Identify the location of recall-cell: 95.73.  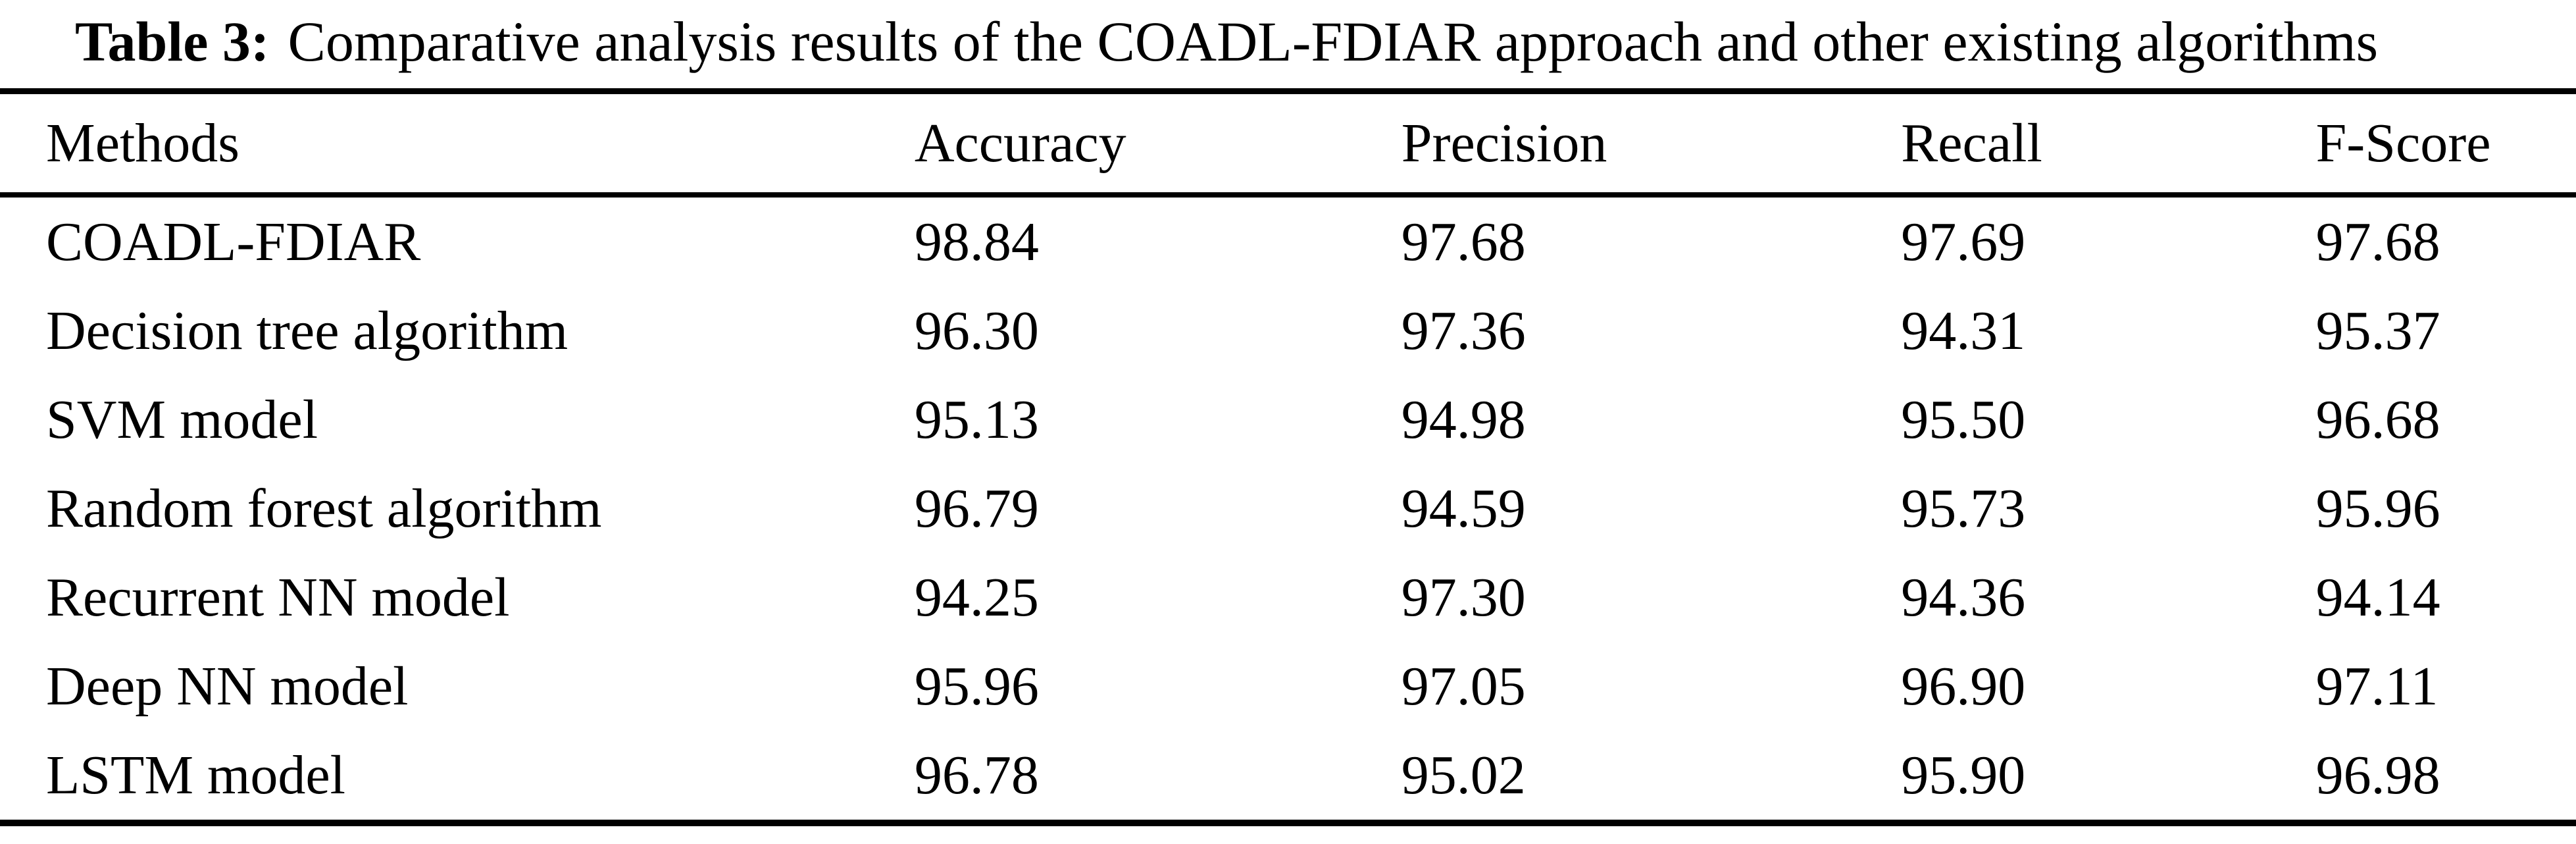
(1964, 509).